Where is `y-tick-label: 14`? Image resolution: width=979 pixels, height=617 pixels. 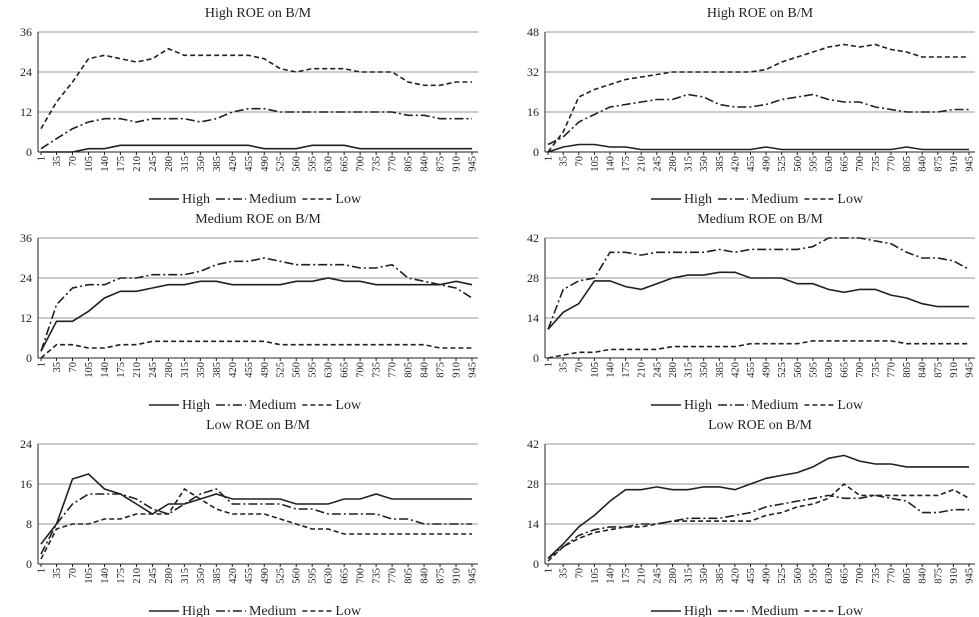
y-tick-label: 14 is located at coordinates (533, 524).